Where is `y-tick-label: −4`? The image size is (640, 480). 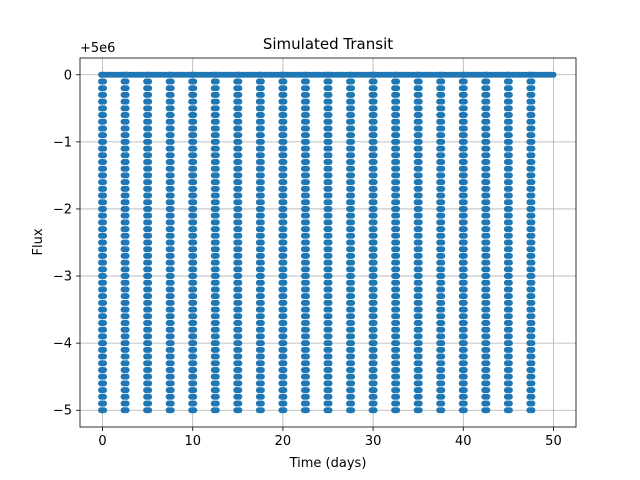 y-tick-label: −4 is located at coordinates (62, 344).